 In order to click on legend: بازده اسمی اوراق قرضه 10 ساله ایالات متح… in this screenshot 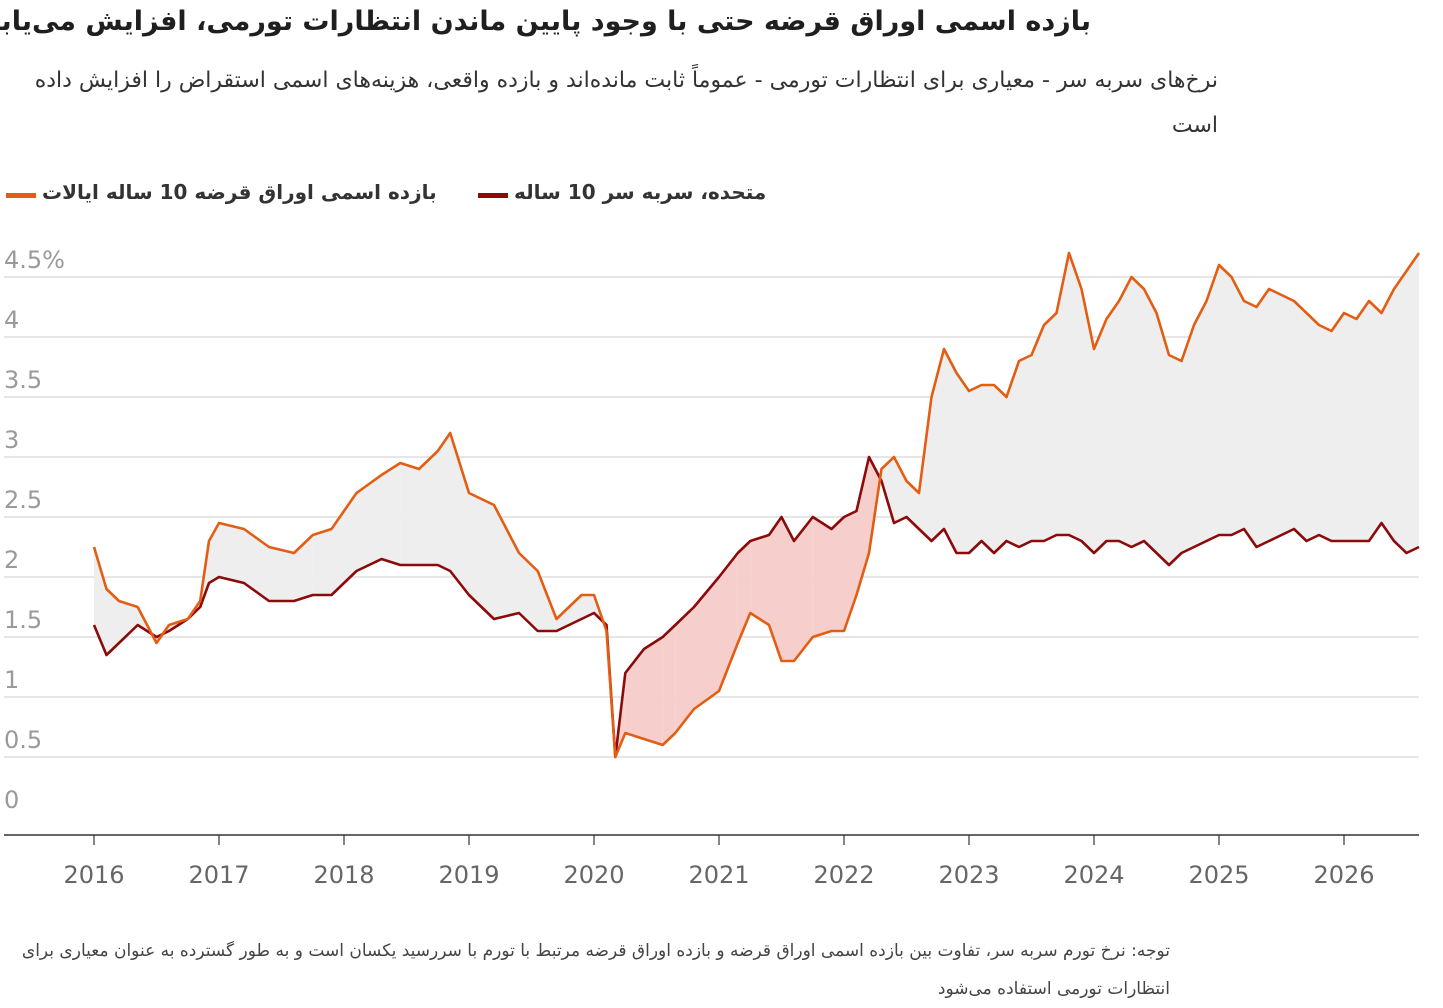, I will do `click(721, 195)`.